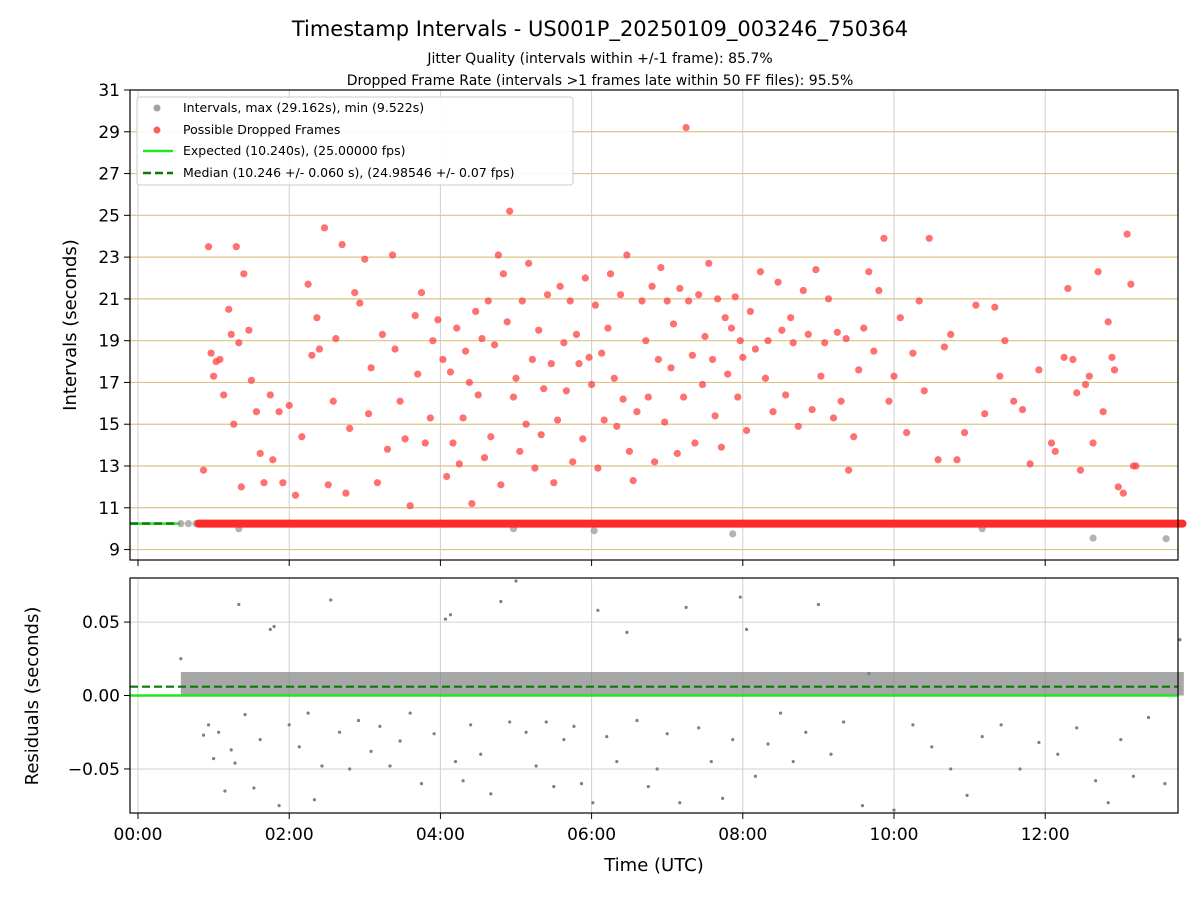 Image resolution: width=1200 pixels, height=900 pixels. What do you see at coordinates (109, 133) in the screenshot?
I see `intervals-y-tick-label-29: 29` at bounding box center [109, 133].